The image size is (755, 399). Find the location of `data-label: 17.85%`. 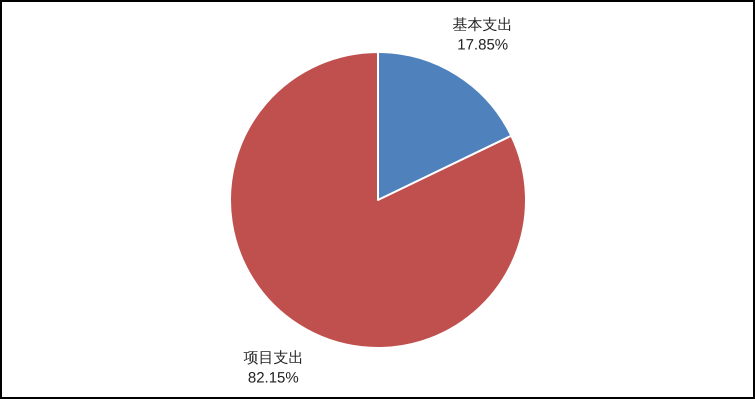

data-label: 17.85% is located at coordinates (482, 45).